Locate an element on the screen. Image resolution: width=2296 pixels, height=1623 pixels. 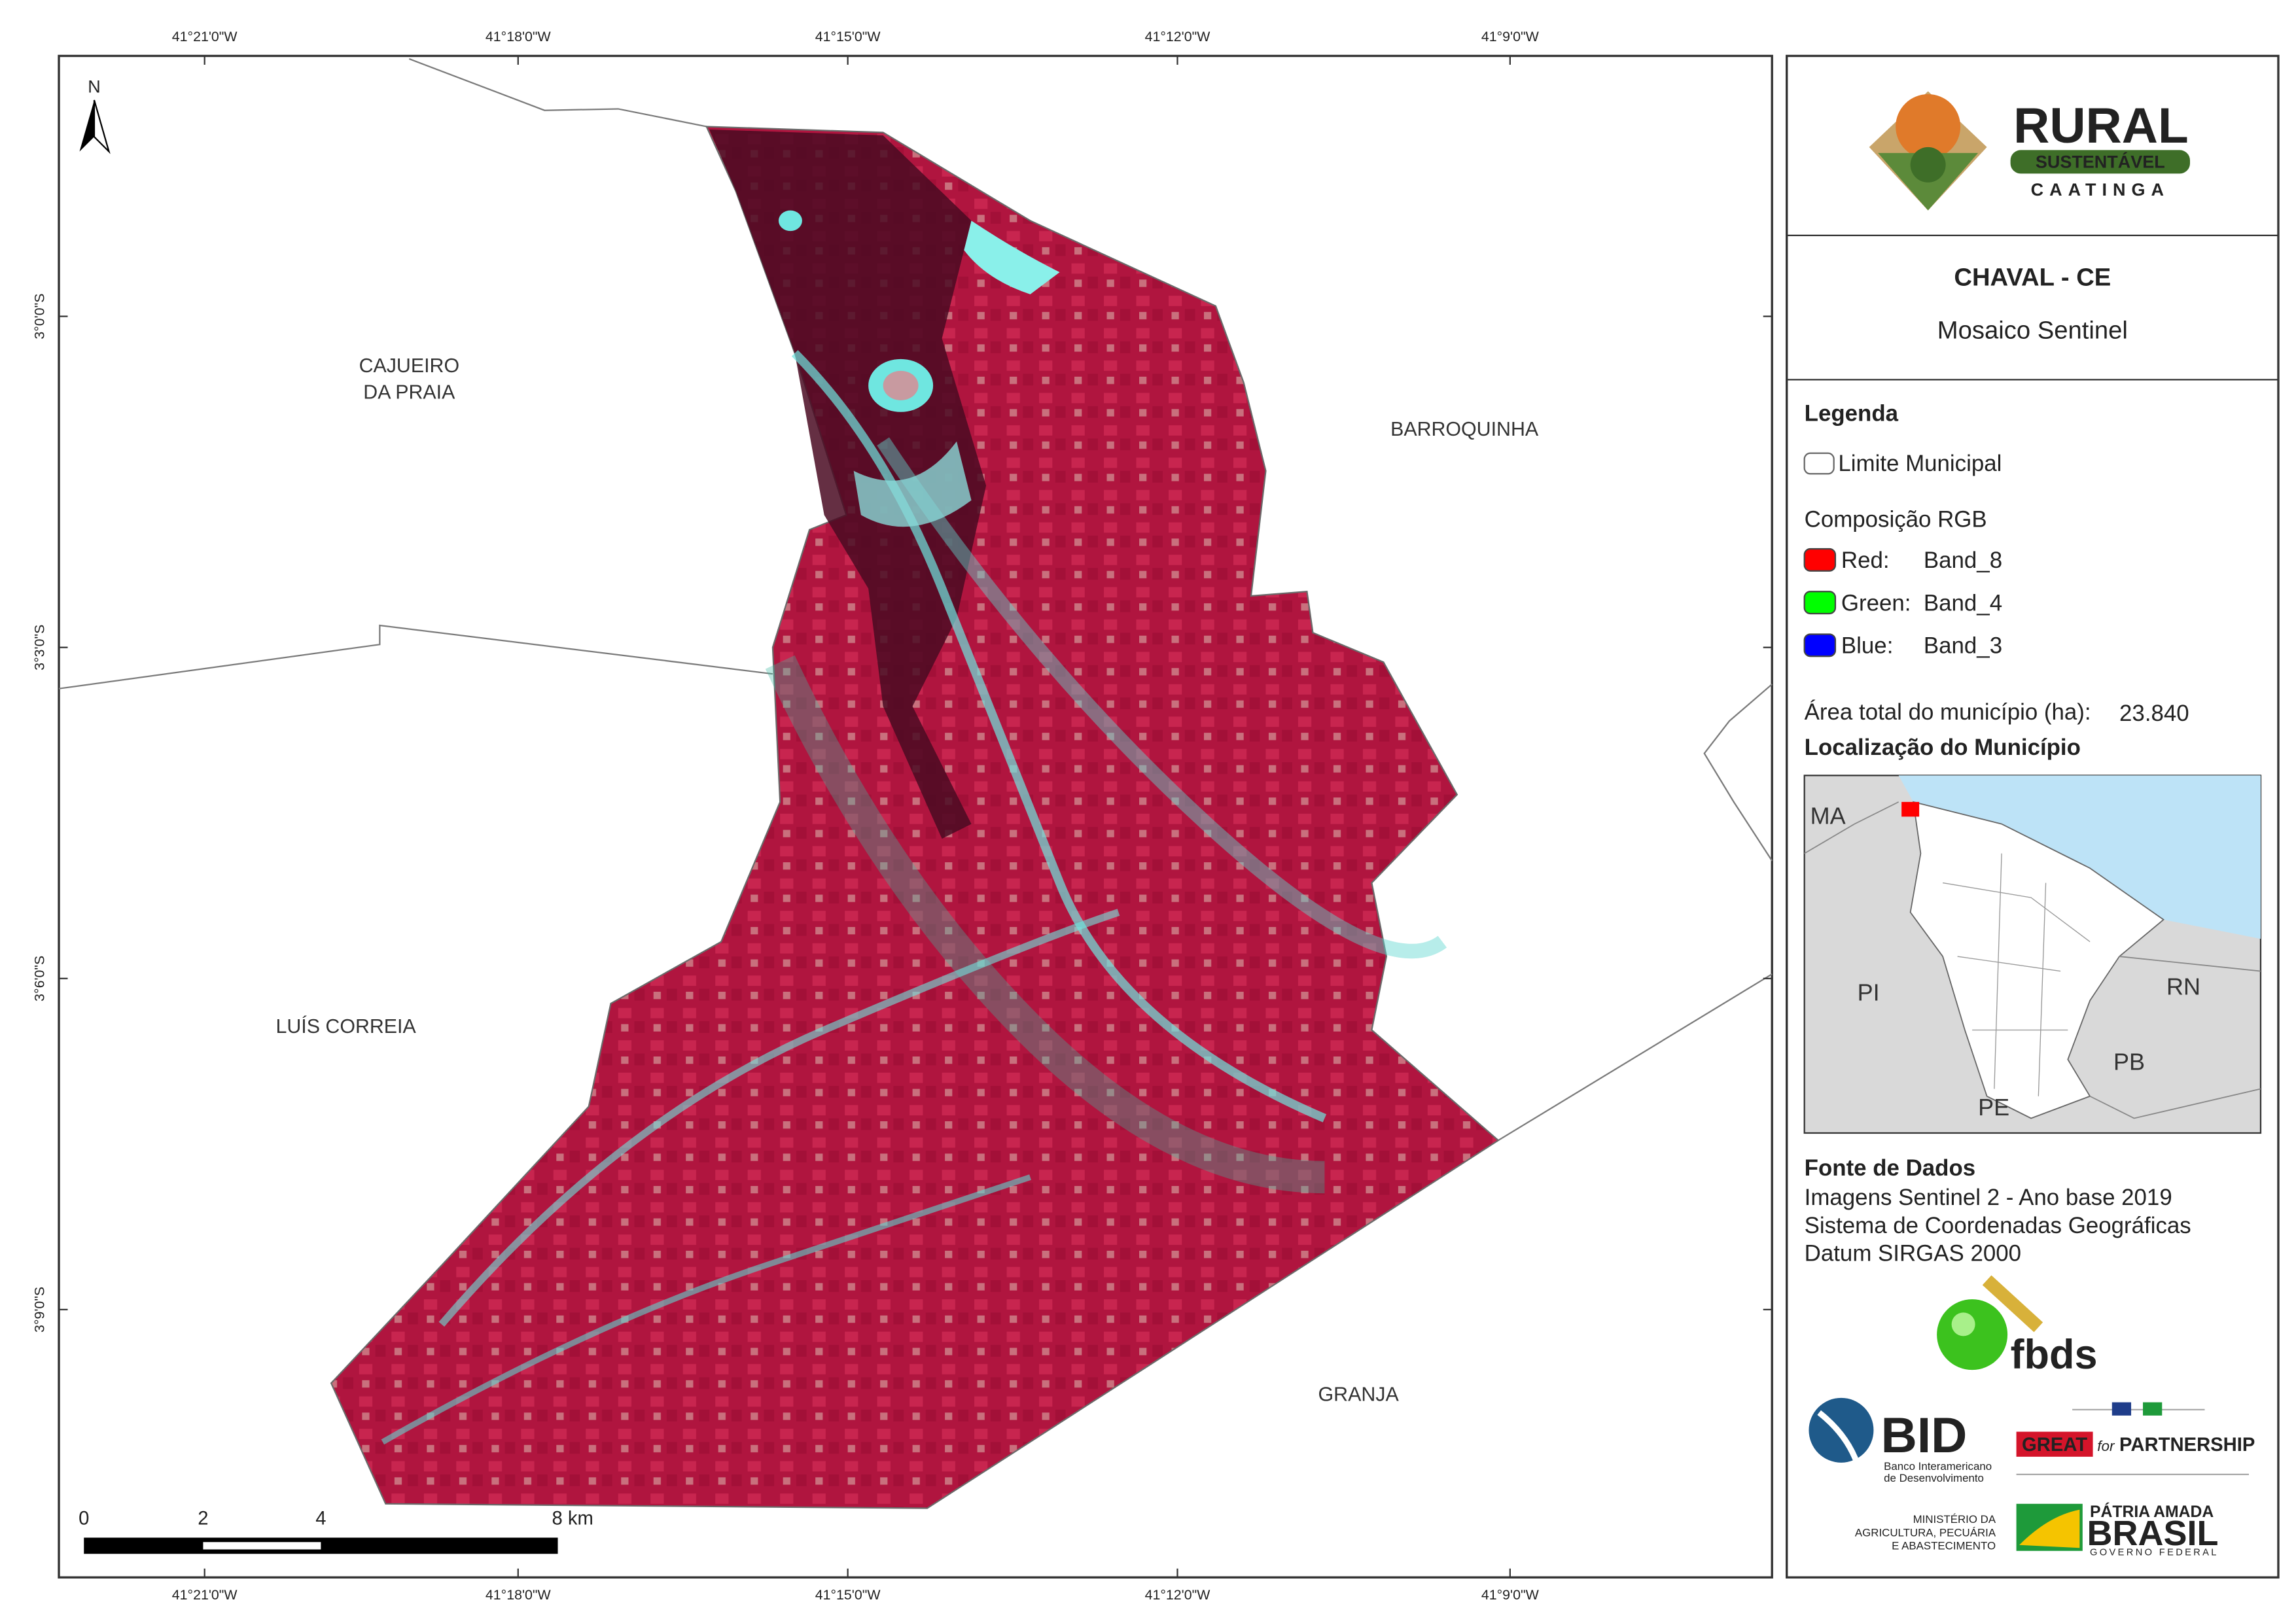
scale-bar: 0 2 4 8 km is located at coordinates (336, 1531).